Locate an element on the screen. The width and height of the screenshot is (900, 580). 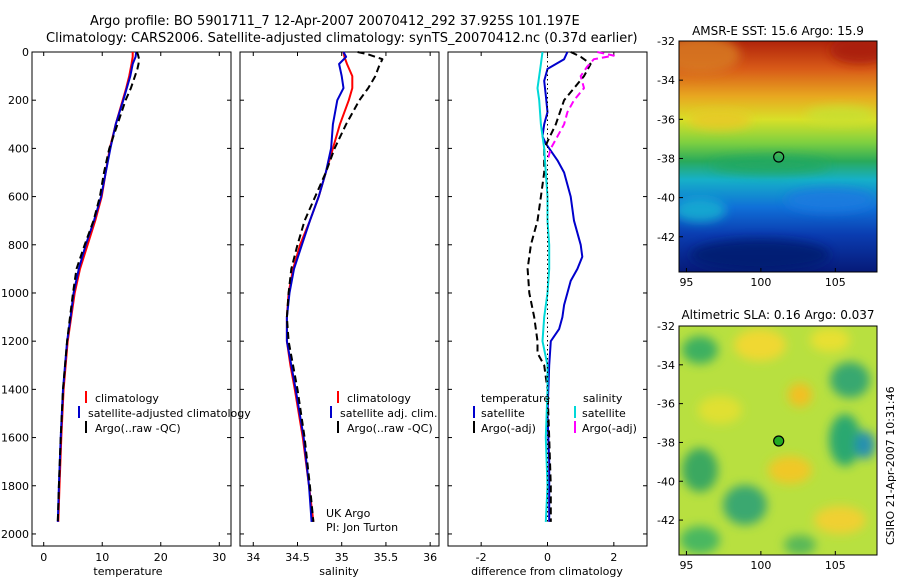
sla-map-frame is located at coordinates (778, 440).